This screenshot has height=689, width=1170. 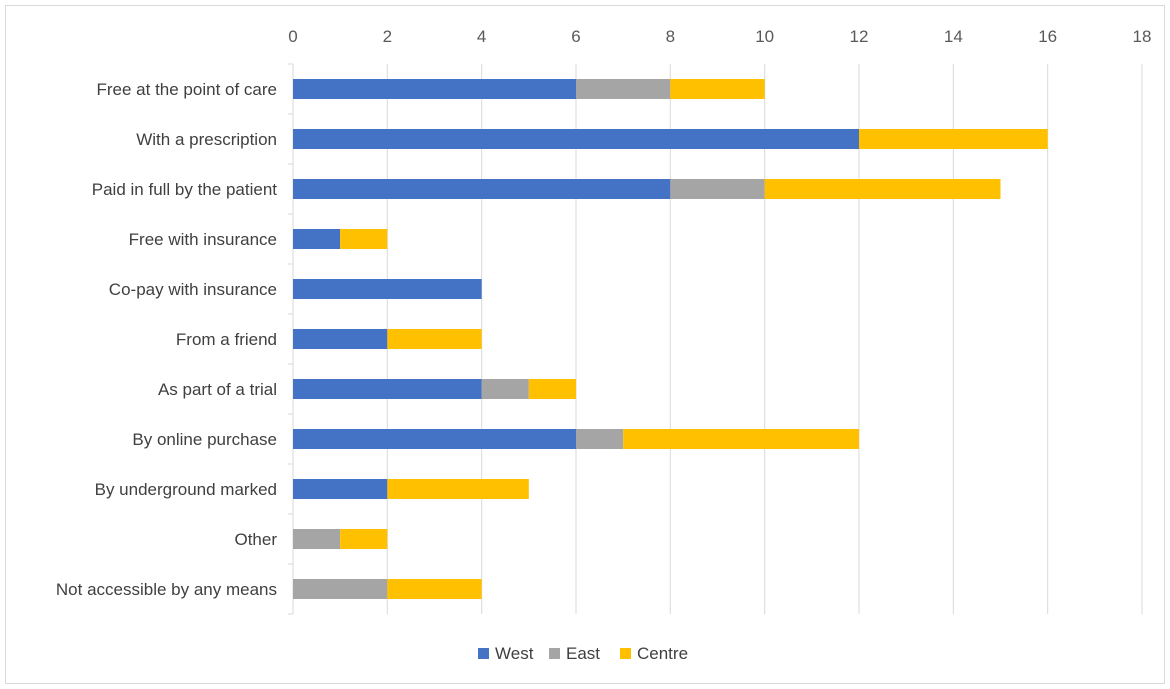 What do you see at coordinates (575, 36) in the screenshot?
I see `x-tick-label: 6` at bounding box center [575, 36].